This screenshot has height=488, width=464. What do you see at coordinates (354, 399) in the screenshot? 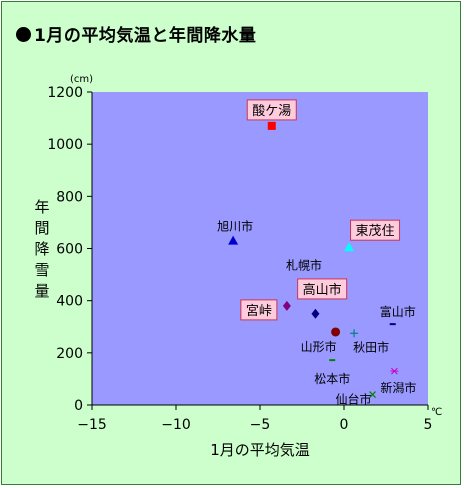
I see `point-label: 仙台市` at bounding box center [354, 399].